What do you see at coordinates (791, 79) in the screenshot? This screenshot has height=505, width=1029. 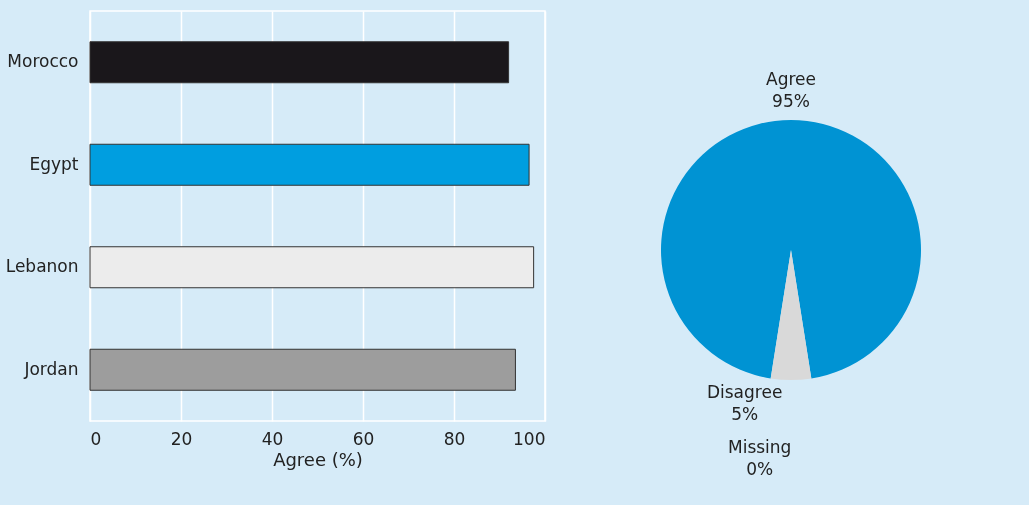 I see `slice-label: Agree` at bounding box center [791, 79].